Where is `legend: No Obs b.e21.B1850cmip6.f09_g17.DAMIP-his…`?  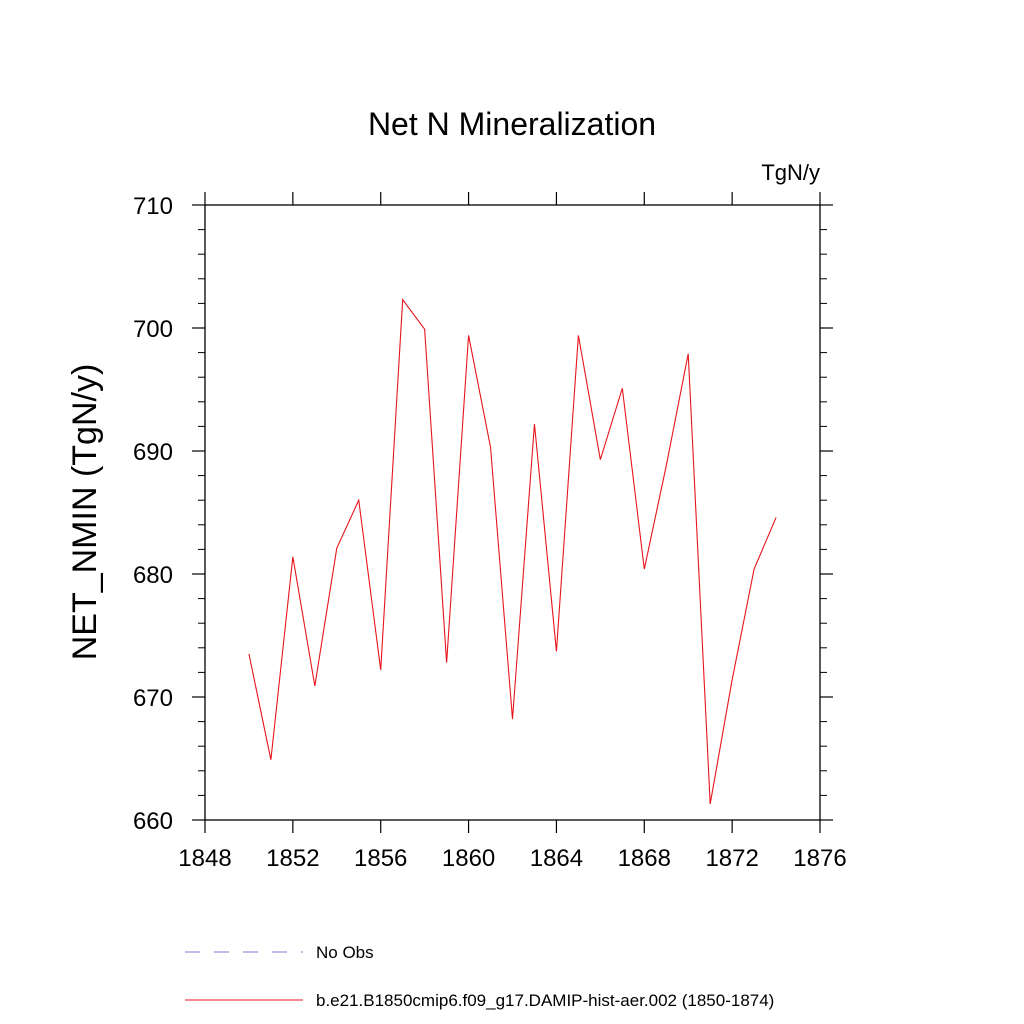
legend: No Obs b.e21.B1850cmip6.f09_g17.DAMIP-his… is located at coordinates (479, 976).